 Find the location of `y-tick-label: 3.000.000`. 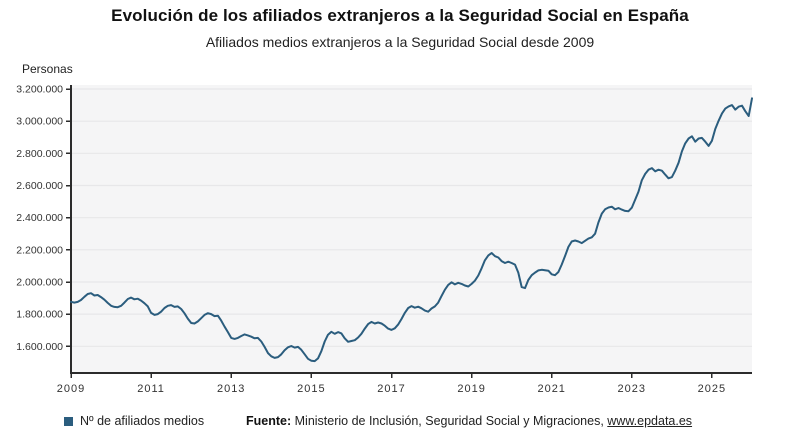

y-tick-label: 3.000.000 is located at coordinates (39, 122).